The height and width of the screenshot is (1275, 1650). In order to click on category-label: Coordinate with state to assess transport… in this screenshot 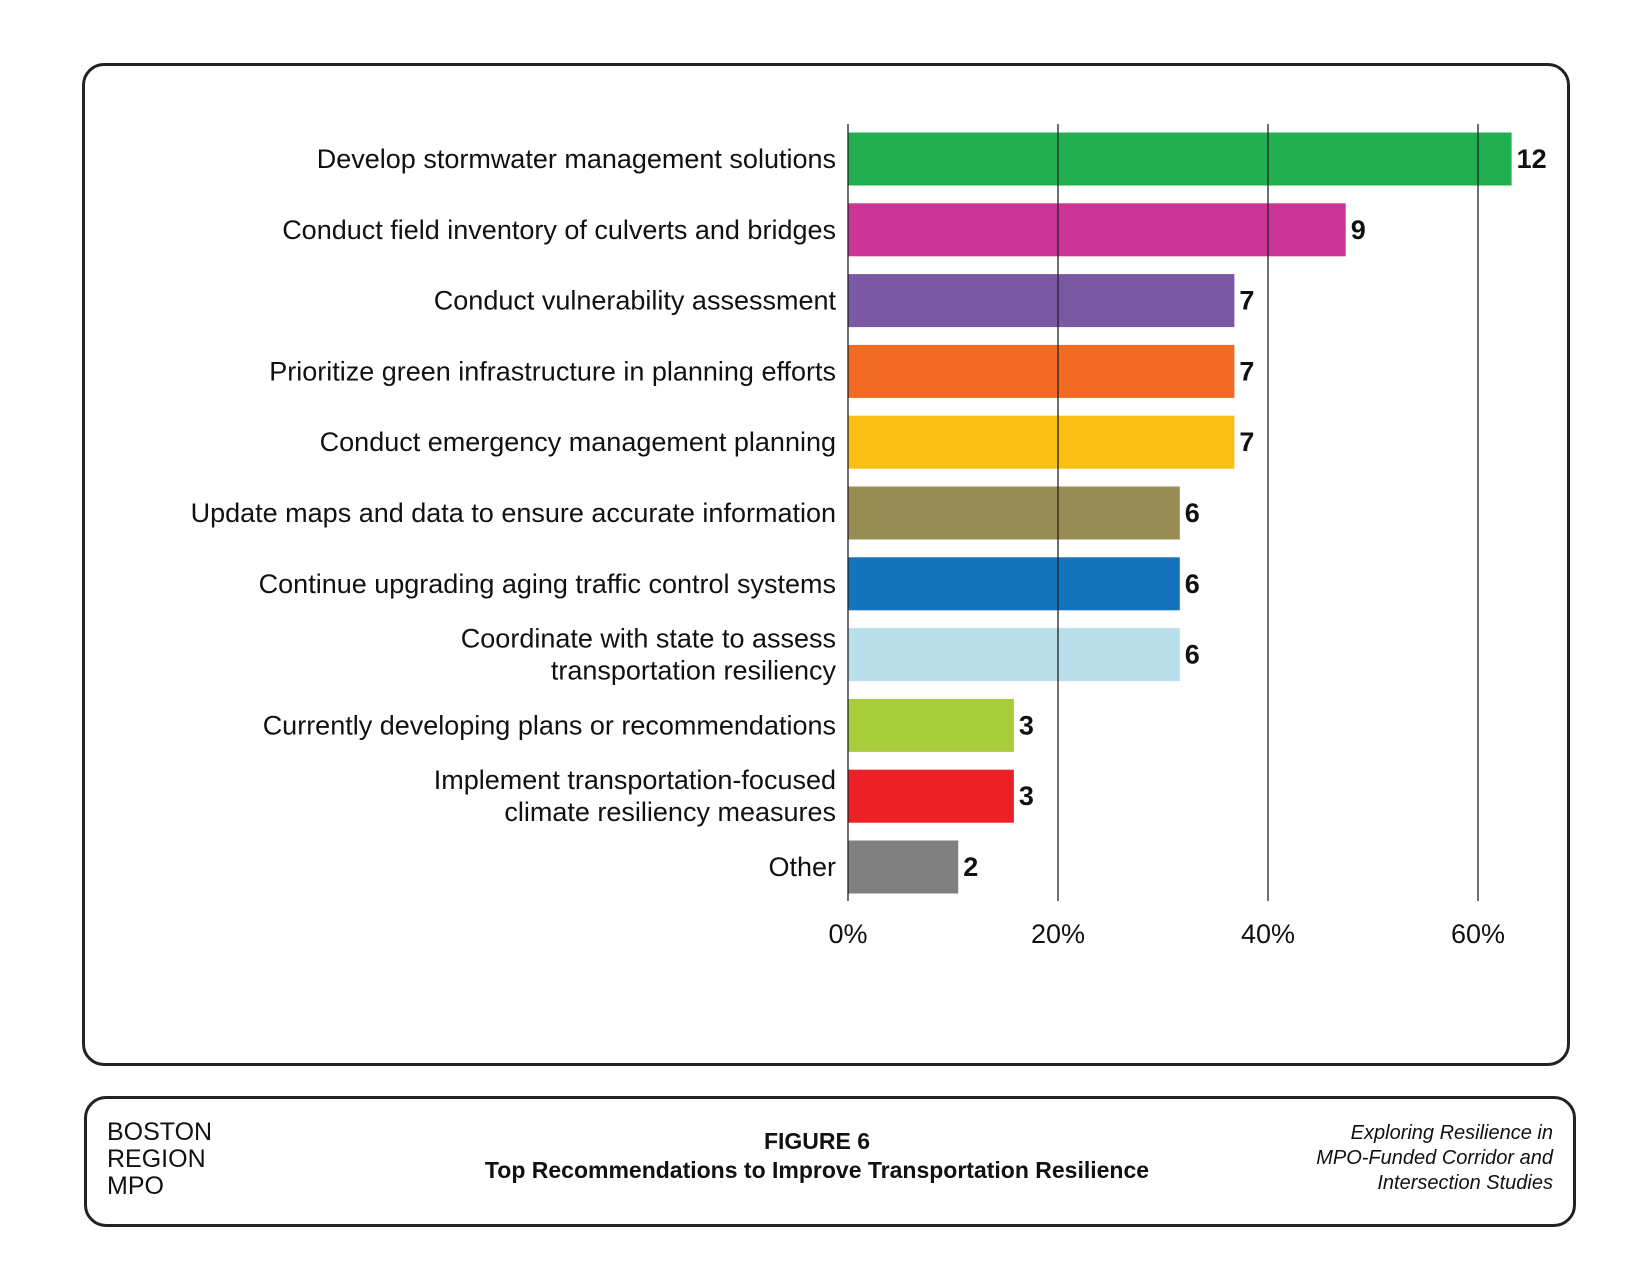, I will do `click(649, 655)`.